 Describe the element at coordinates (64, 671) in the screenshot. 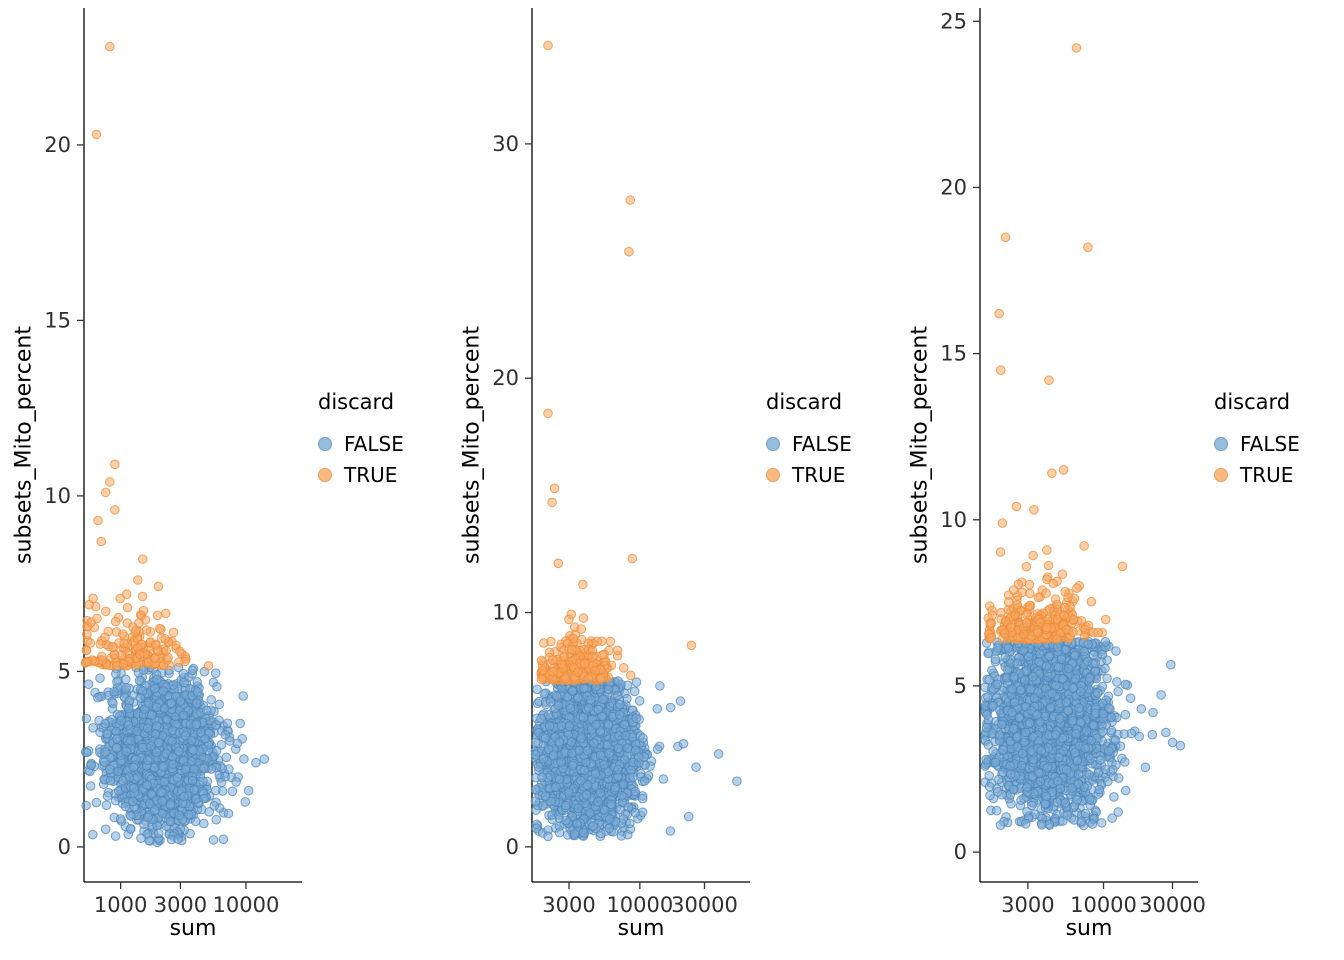

I see `svg-text: 5` at that location.